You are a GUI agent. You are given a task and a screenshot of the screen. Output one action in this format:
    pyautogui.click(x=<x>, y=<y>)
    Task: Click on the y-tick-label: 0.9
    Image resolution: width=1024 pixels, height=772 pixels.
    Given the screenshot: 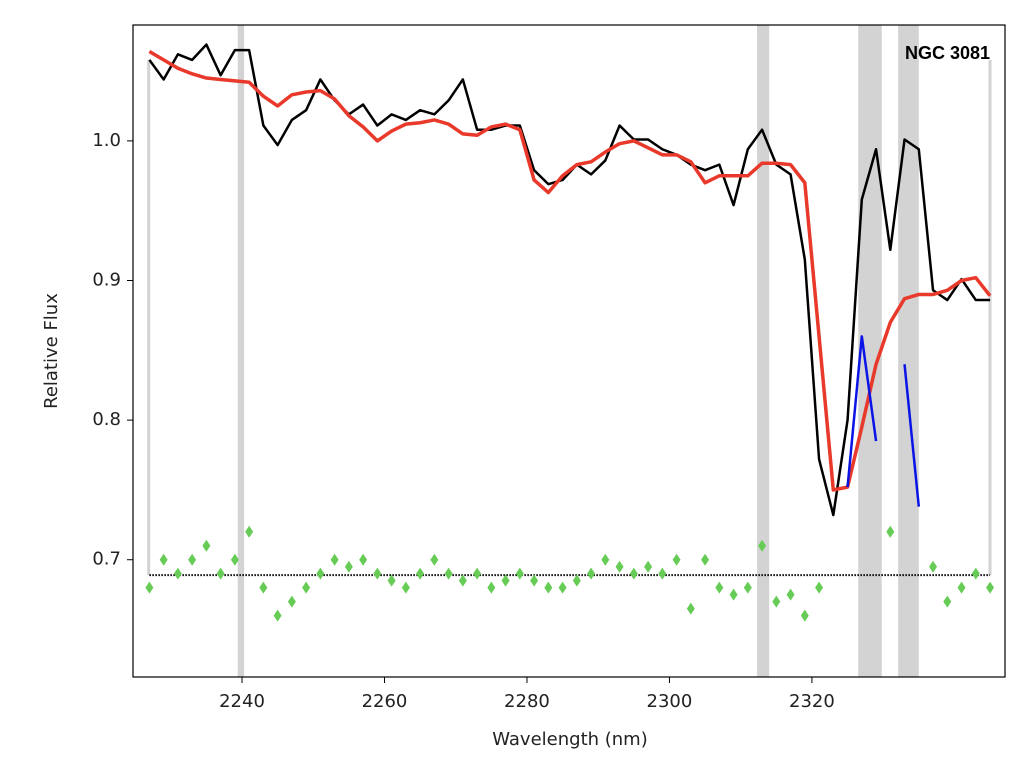 What is the action you would take?
    pyautogui.click(x=106, y=279)
    